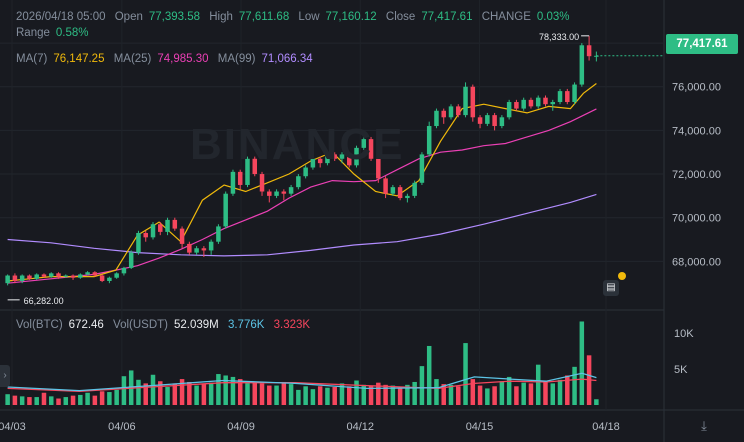  I want to click on ma99-line, so click(302, 225).